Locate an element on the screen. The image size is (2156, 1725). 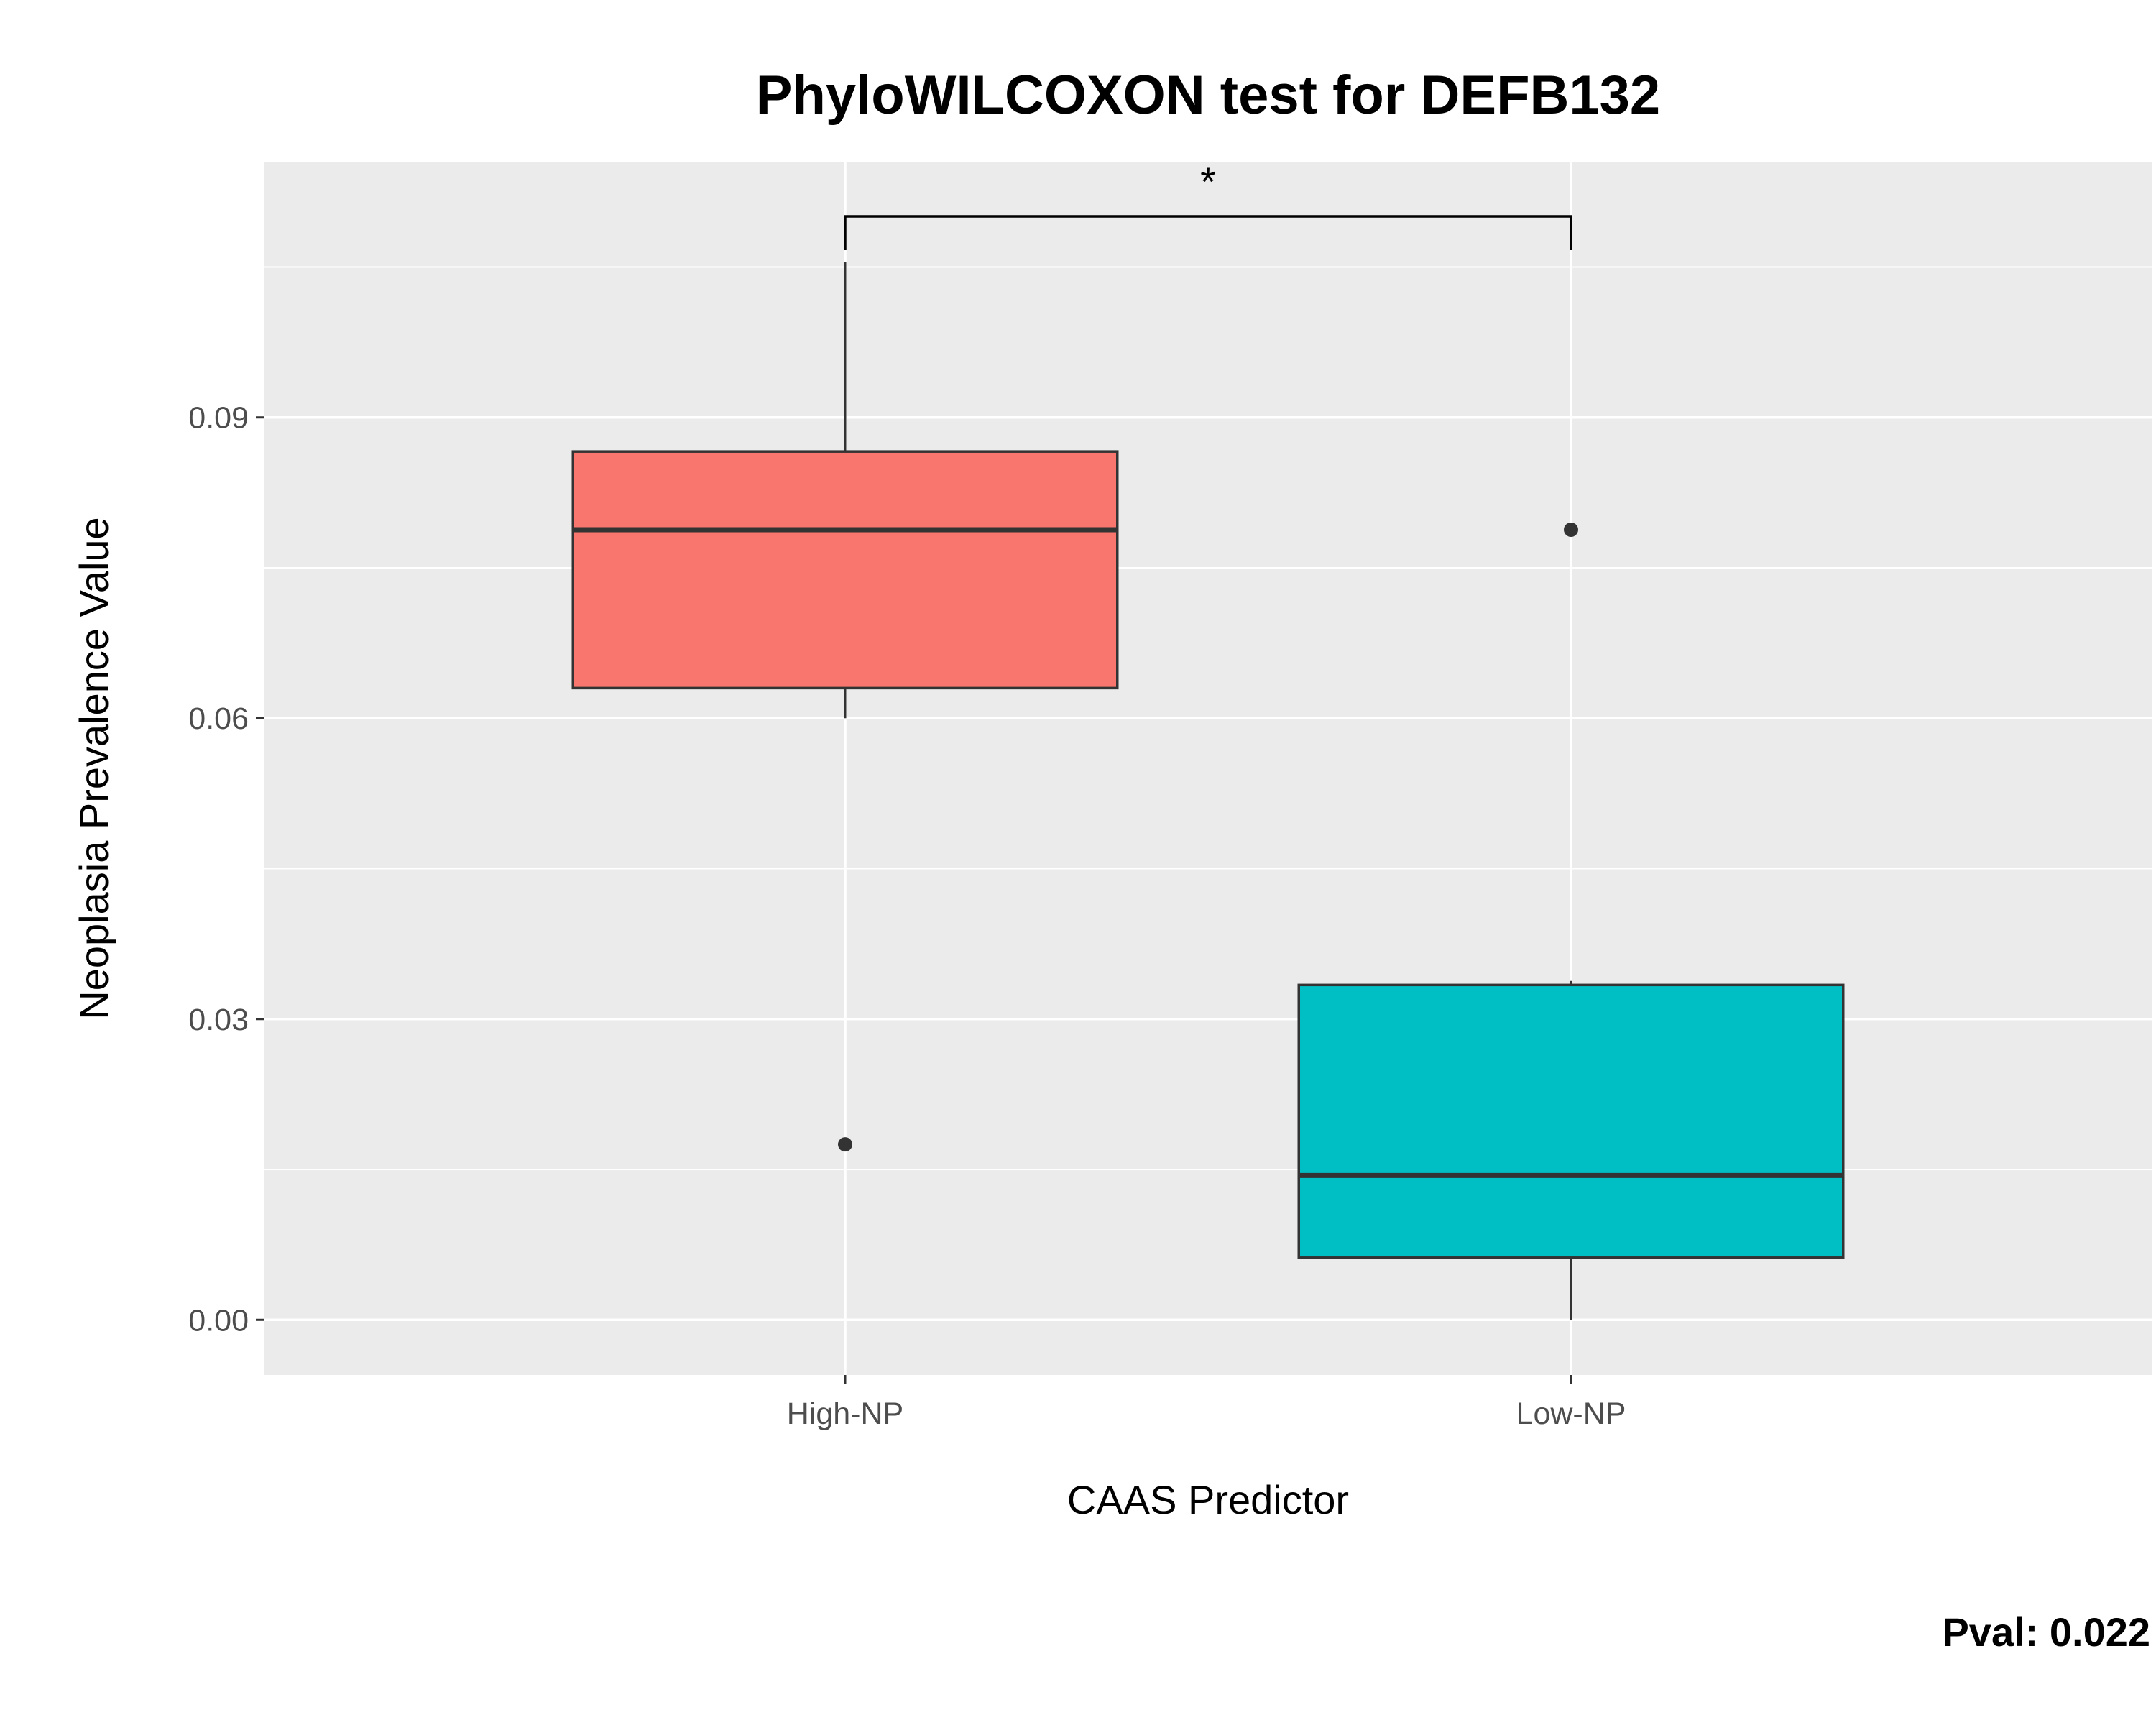
sig-label: * is located at coordinates (1208, 181).